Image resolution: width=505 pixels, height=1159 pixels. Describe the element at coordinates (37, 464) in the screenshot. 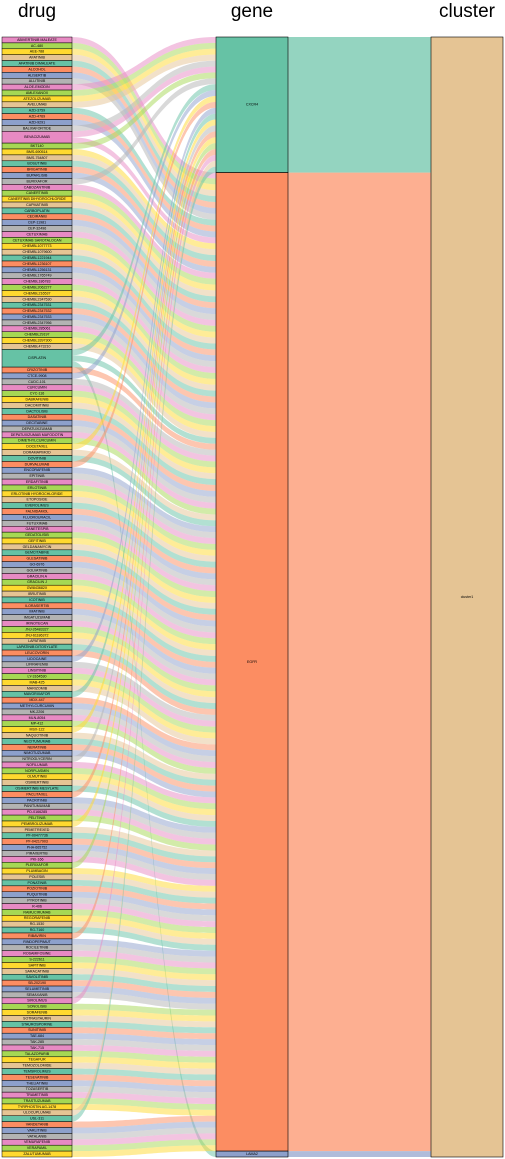

I see `drug-label: DURVALUMAB` at that location.